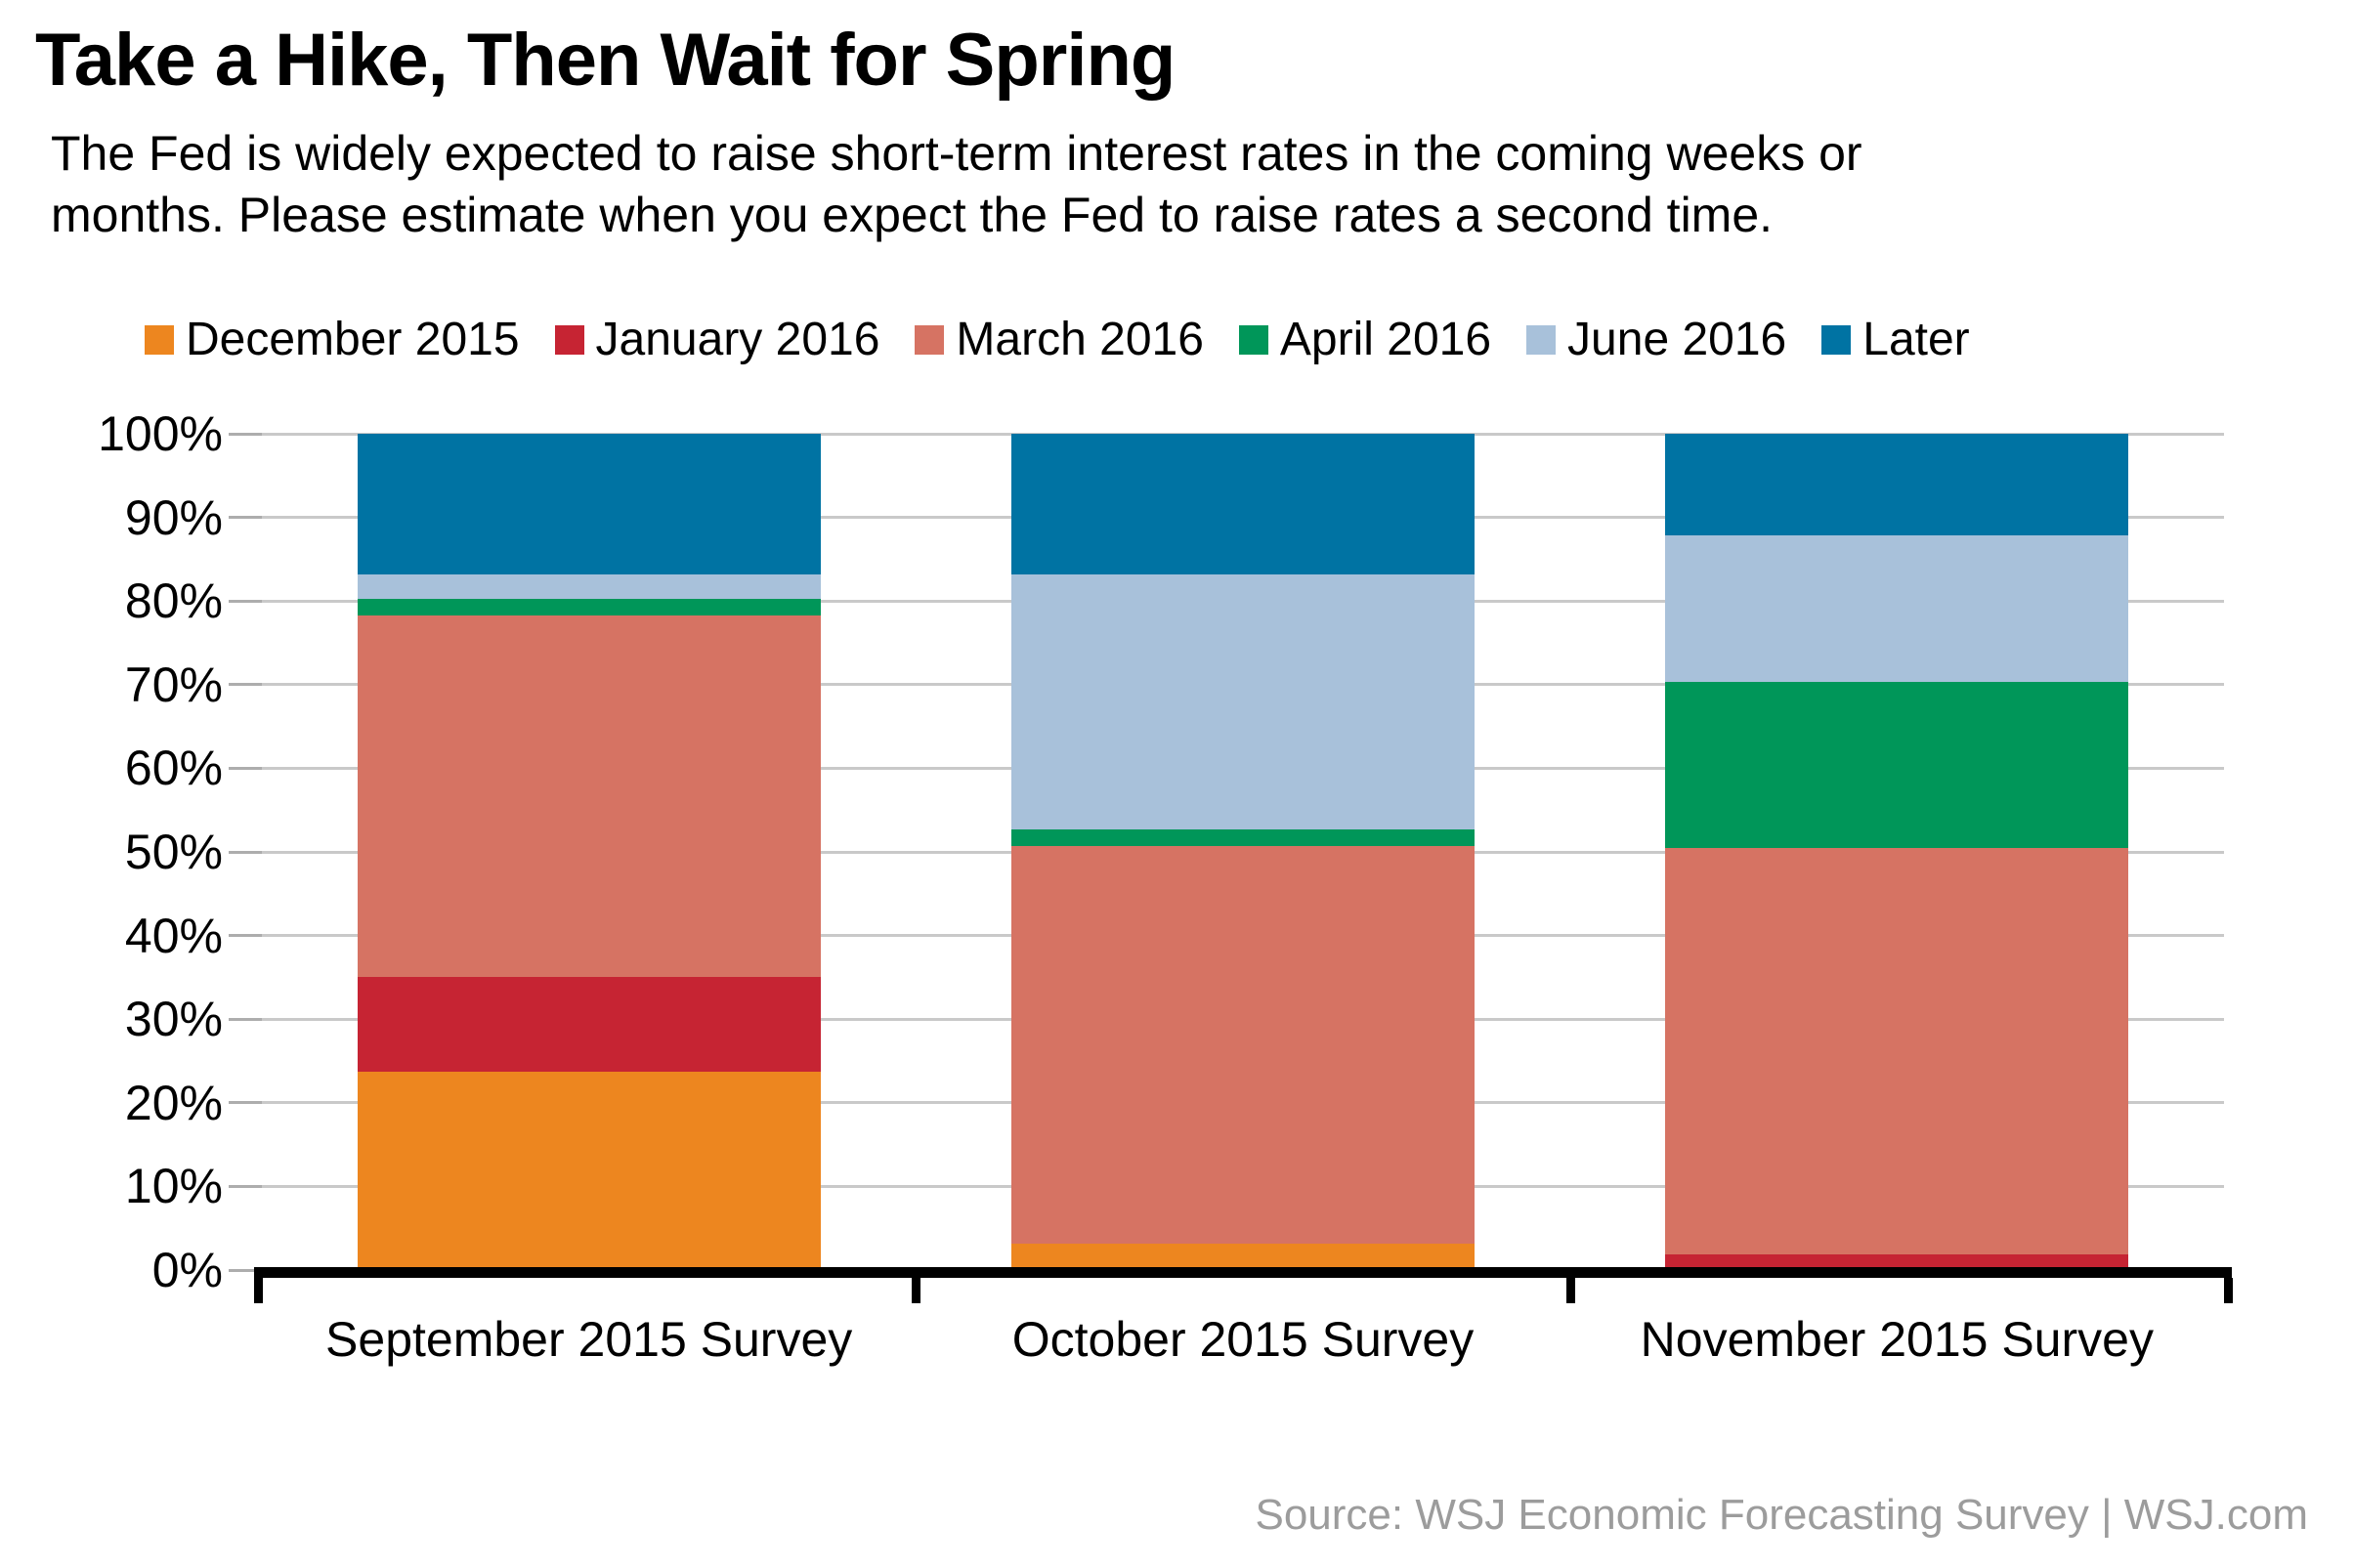 The image size is (2353, 1568). Describe the element at coordinates (173, 852) in the screenshot. I see `y-axis-label: 50%` at that location.